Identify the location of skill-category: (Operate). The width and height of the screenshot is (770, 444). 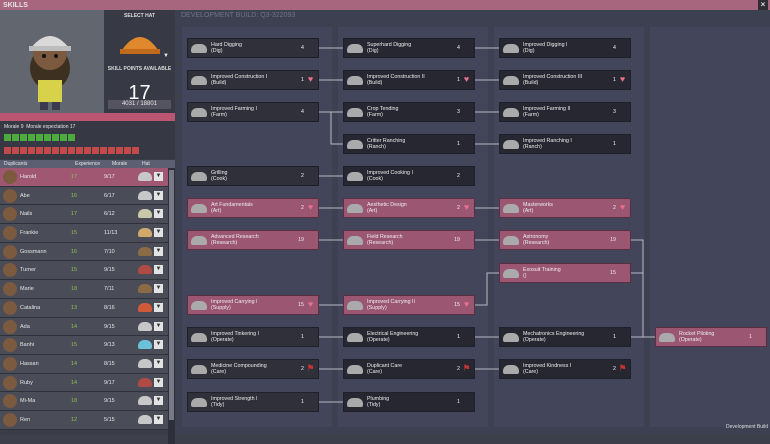
(690, 340).